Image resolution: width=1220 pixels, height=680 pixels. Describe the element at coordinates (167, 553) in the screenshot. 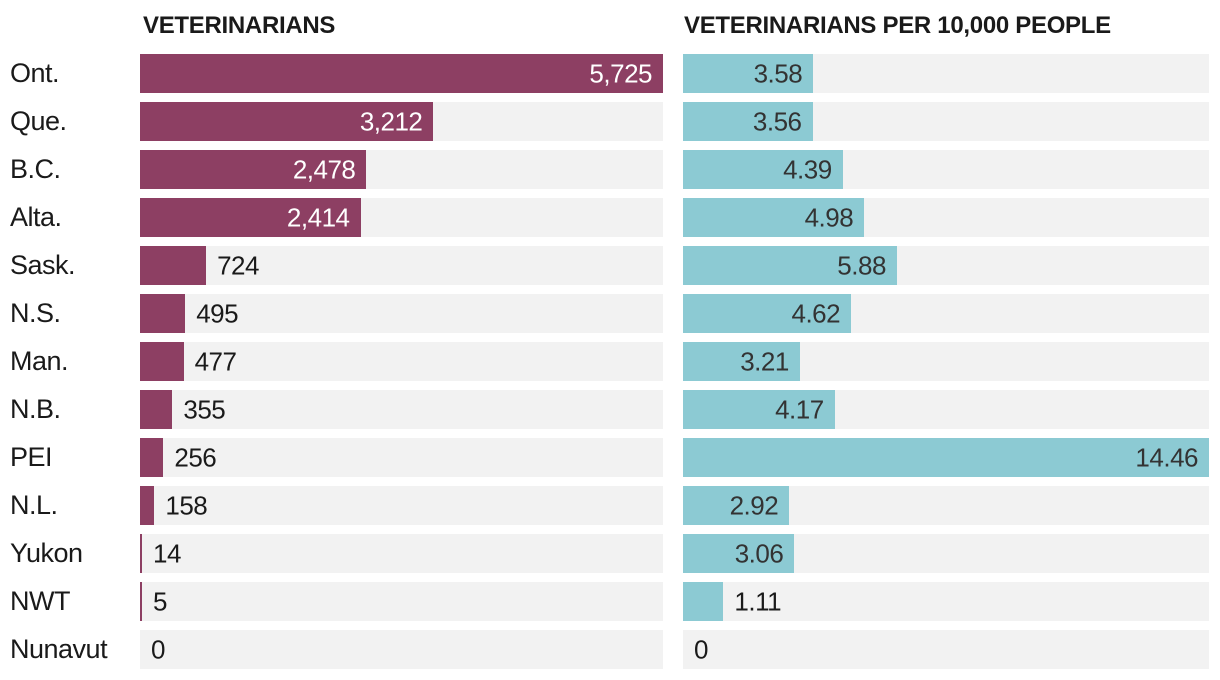

I see `bar-value-label: 14` at that location.